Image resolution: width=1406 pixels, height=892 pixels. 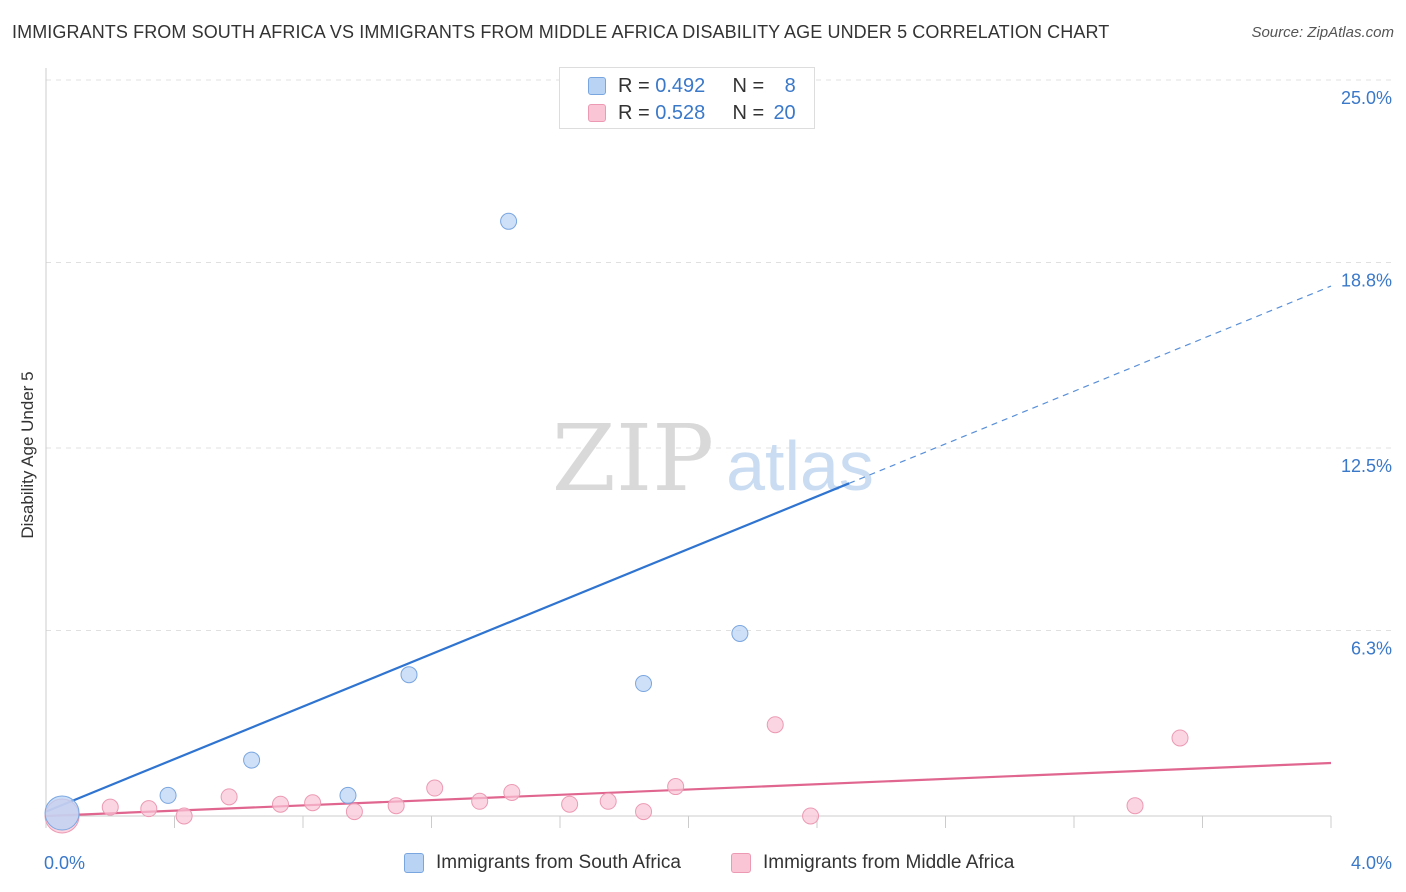 I want to click on correlation-legend: R = 0.492 N = 8 R = 0.528 N = 20, so click(x=687, y=98).